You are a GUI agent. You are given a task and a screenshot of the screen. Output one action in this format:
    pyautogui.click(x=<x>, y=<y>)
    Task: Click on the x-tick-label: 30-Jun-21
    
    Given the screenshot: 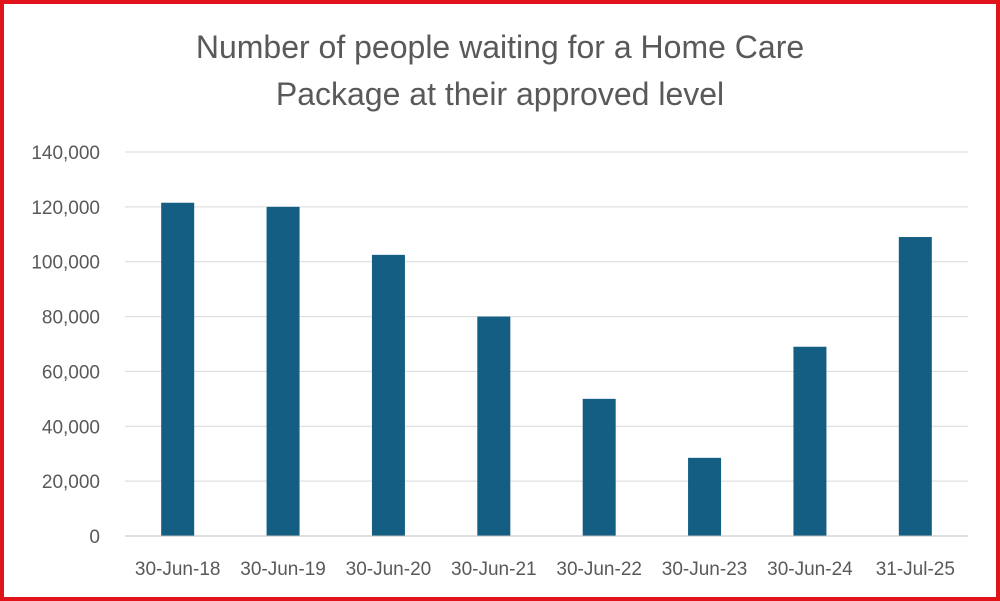 What is the action you would take?
    pyautogui.click(x=494, y=569)
    